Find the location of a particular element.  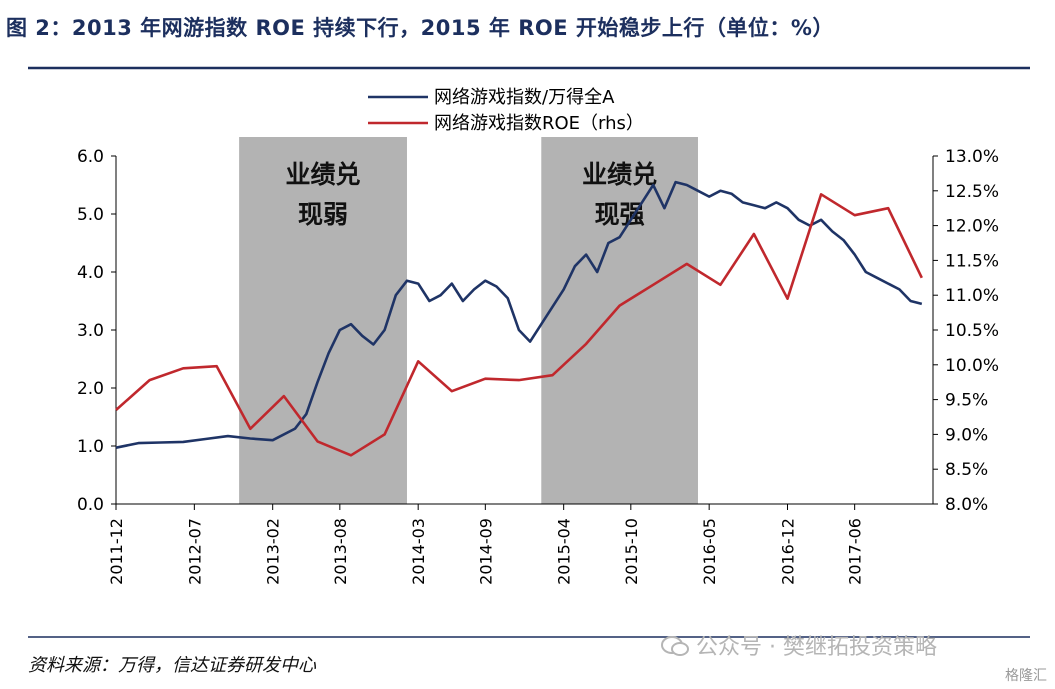

right-tick-label: 8.5% is located at coordinates (966, 470).